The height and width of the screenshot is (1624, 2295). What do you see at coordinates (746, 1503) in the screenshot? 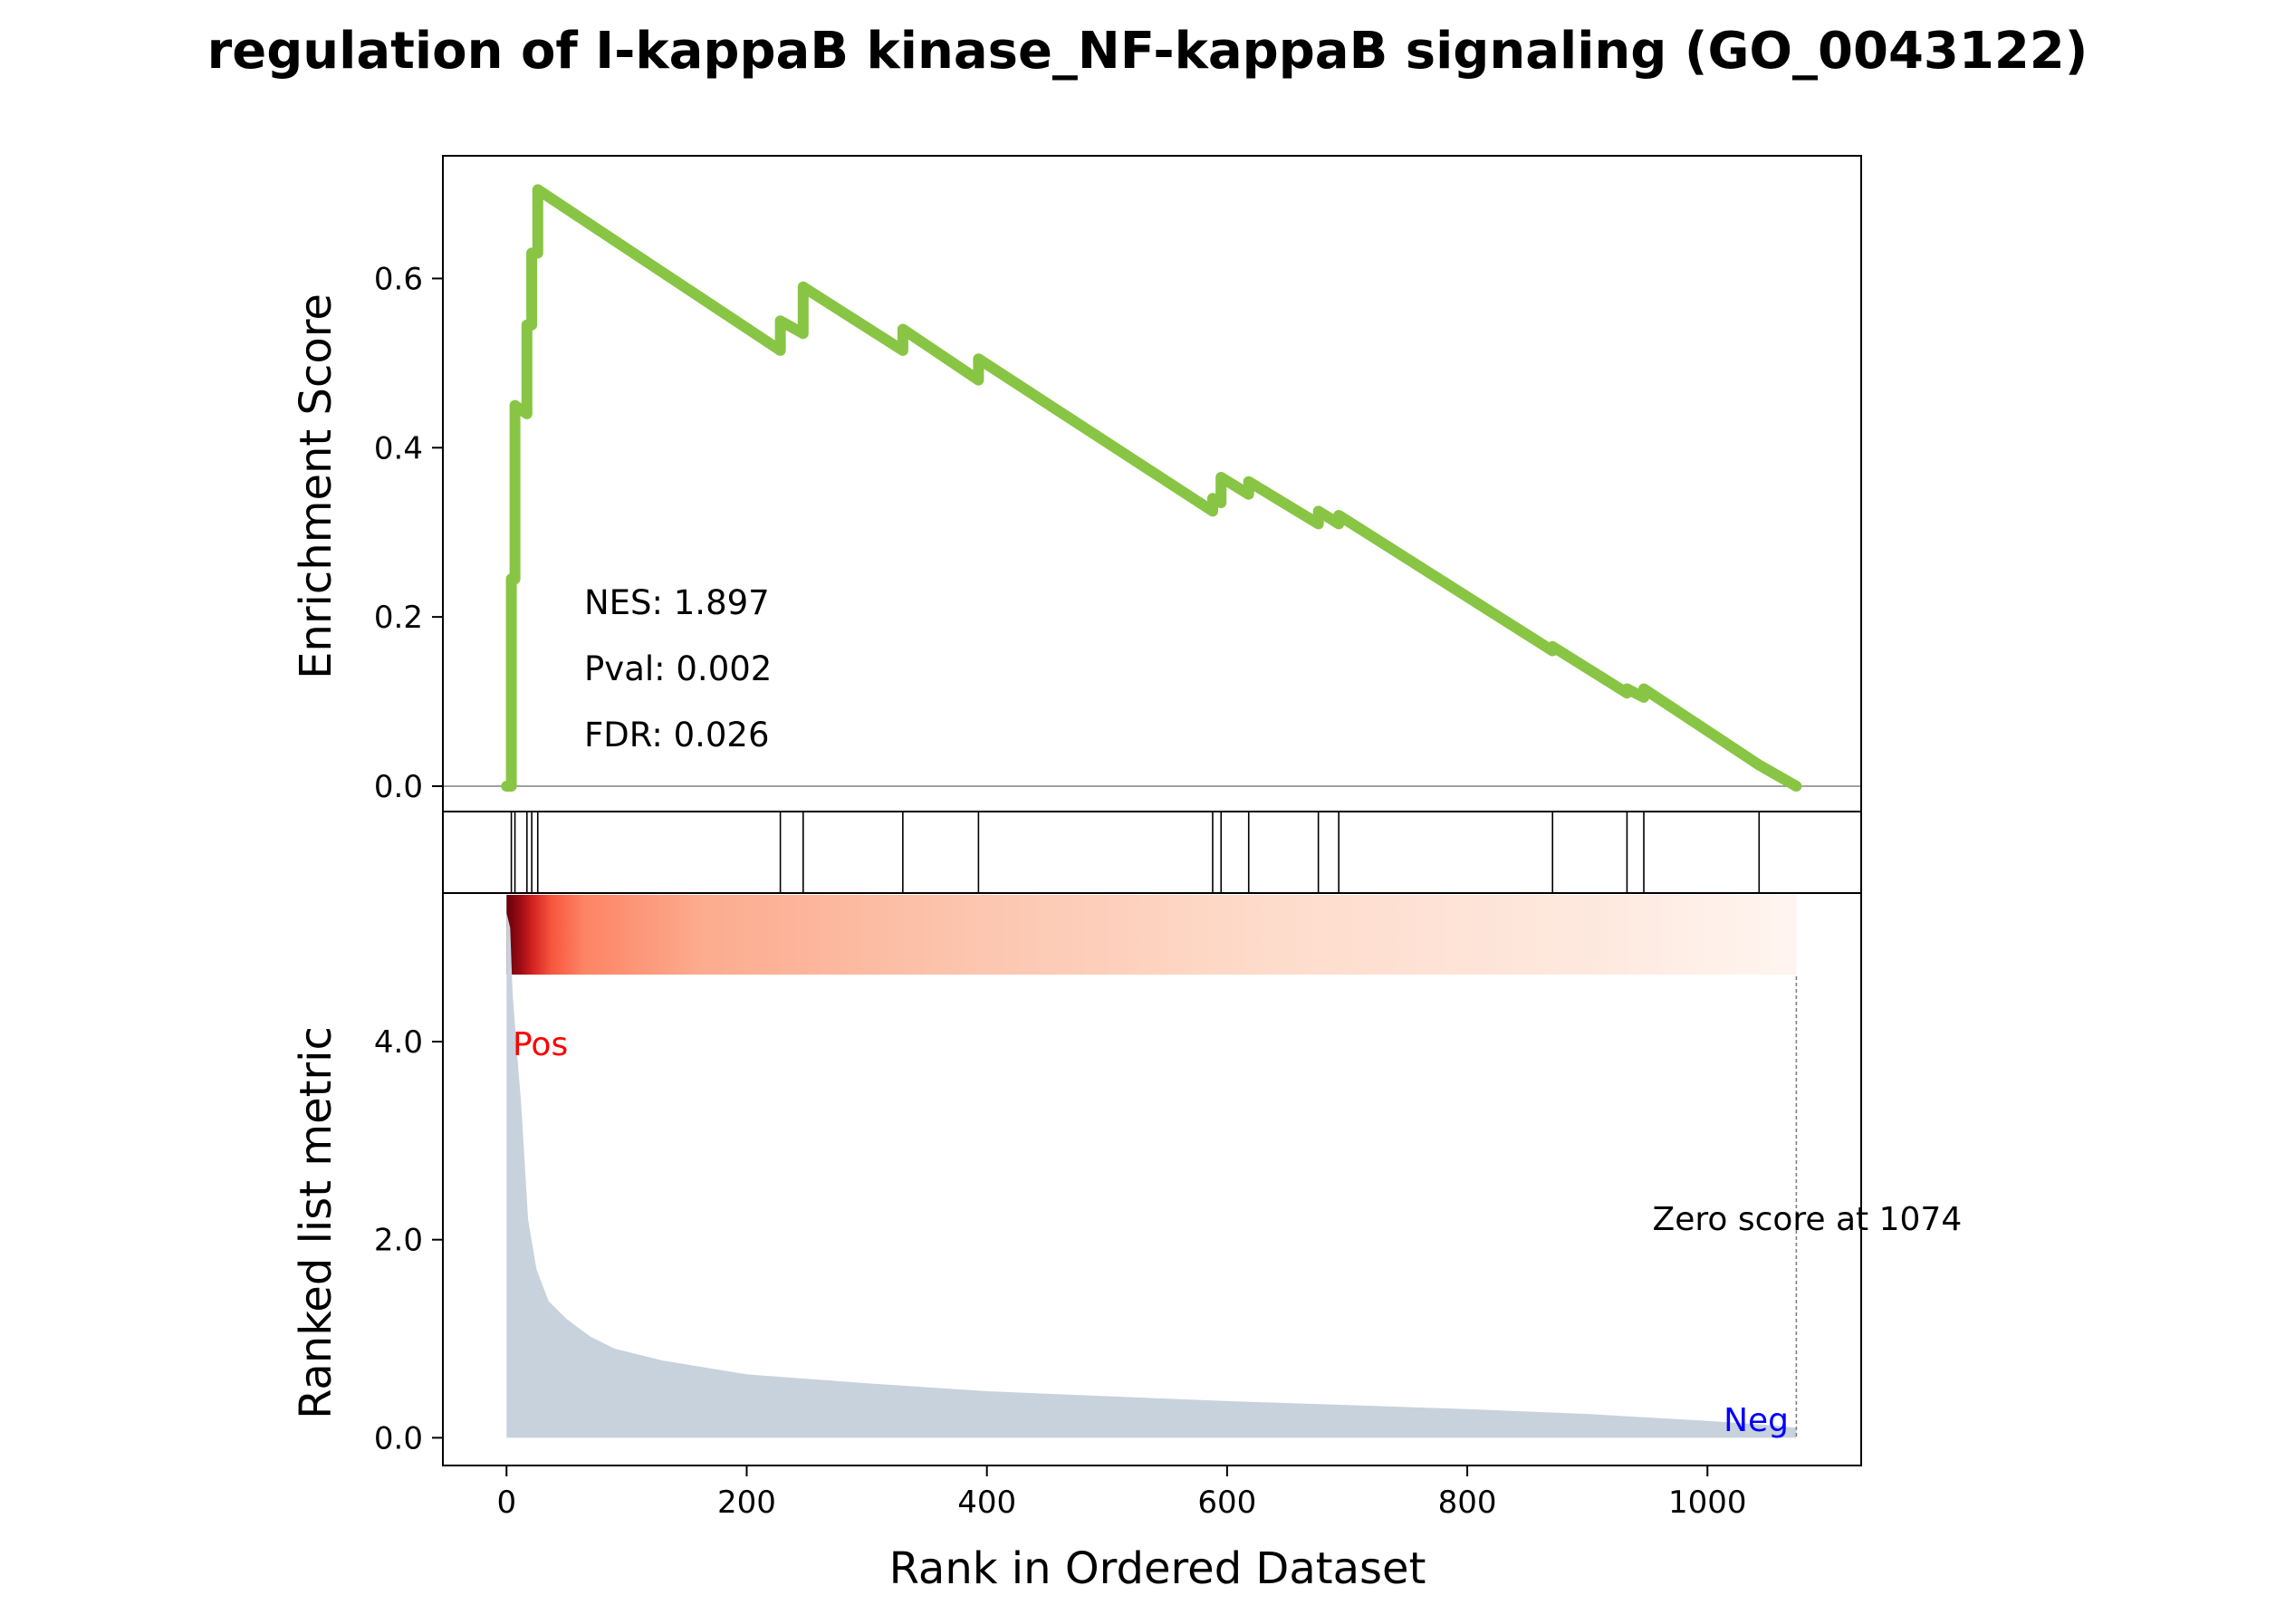
I see `x-tick-label: 200` at bounding box center [746, 1503].